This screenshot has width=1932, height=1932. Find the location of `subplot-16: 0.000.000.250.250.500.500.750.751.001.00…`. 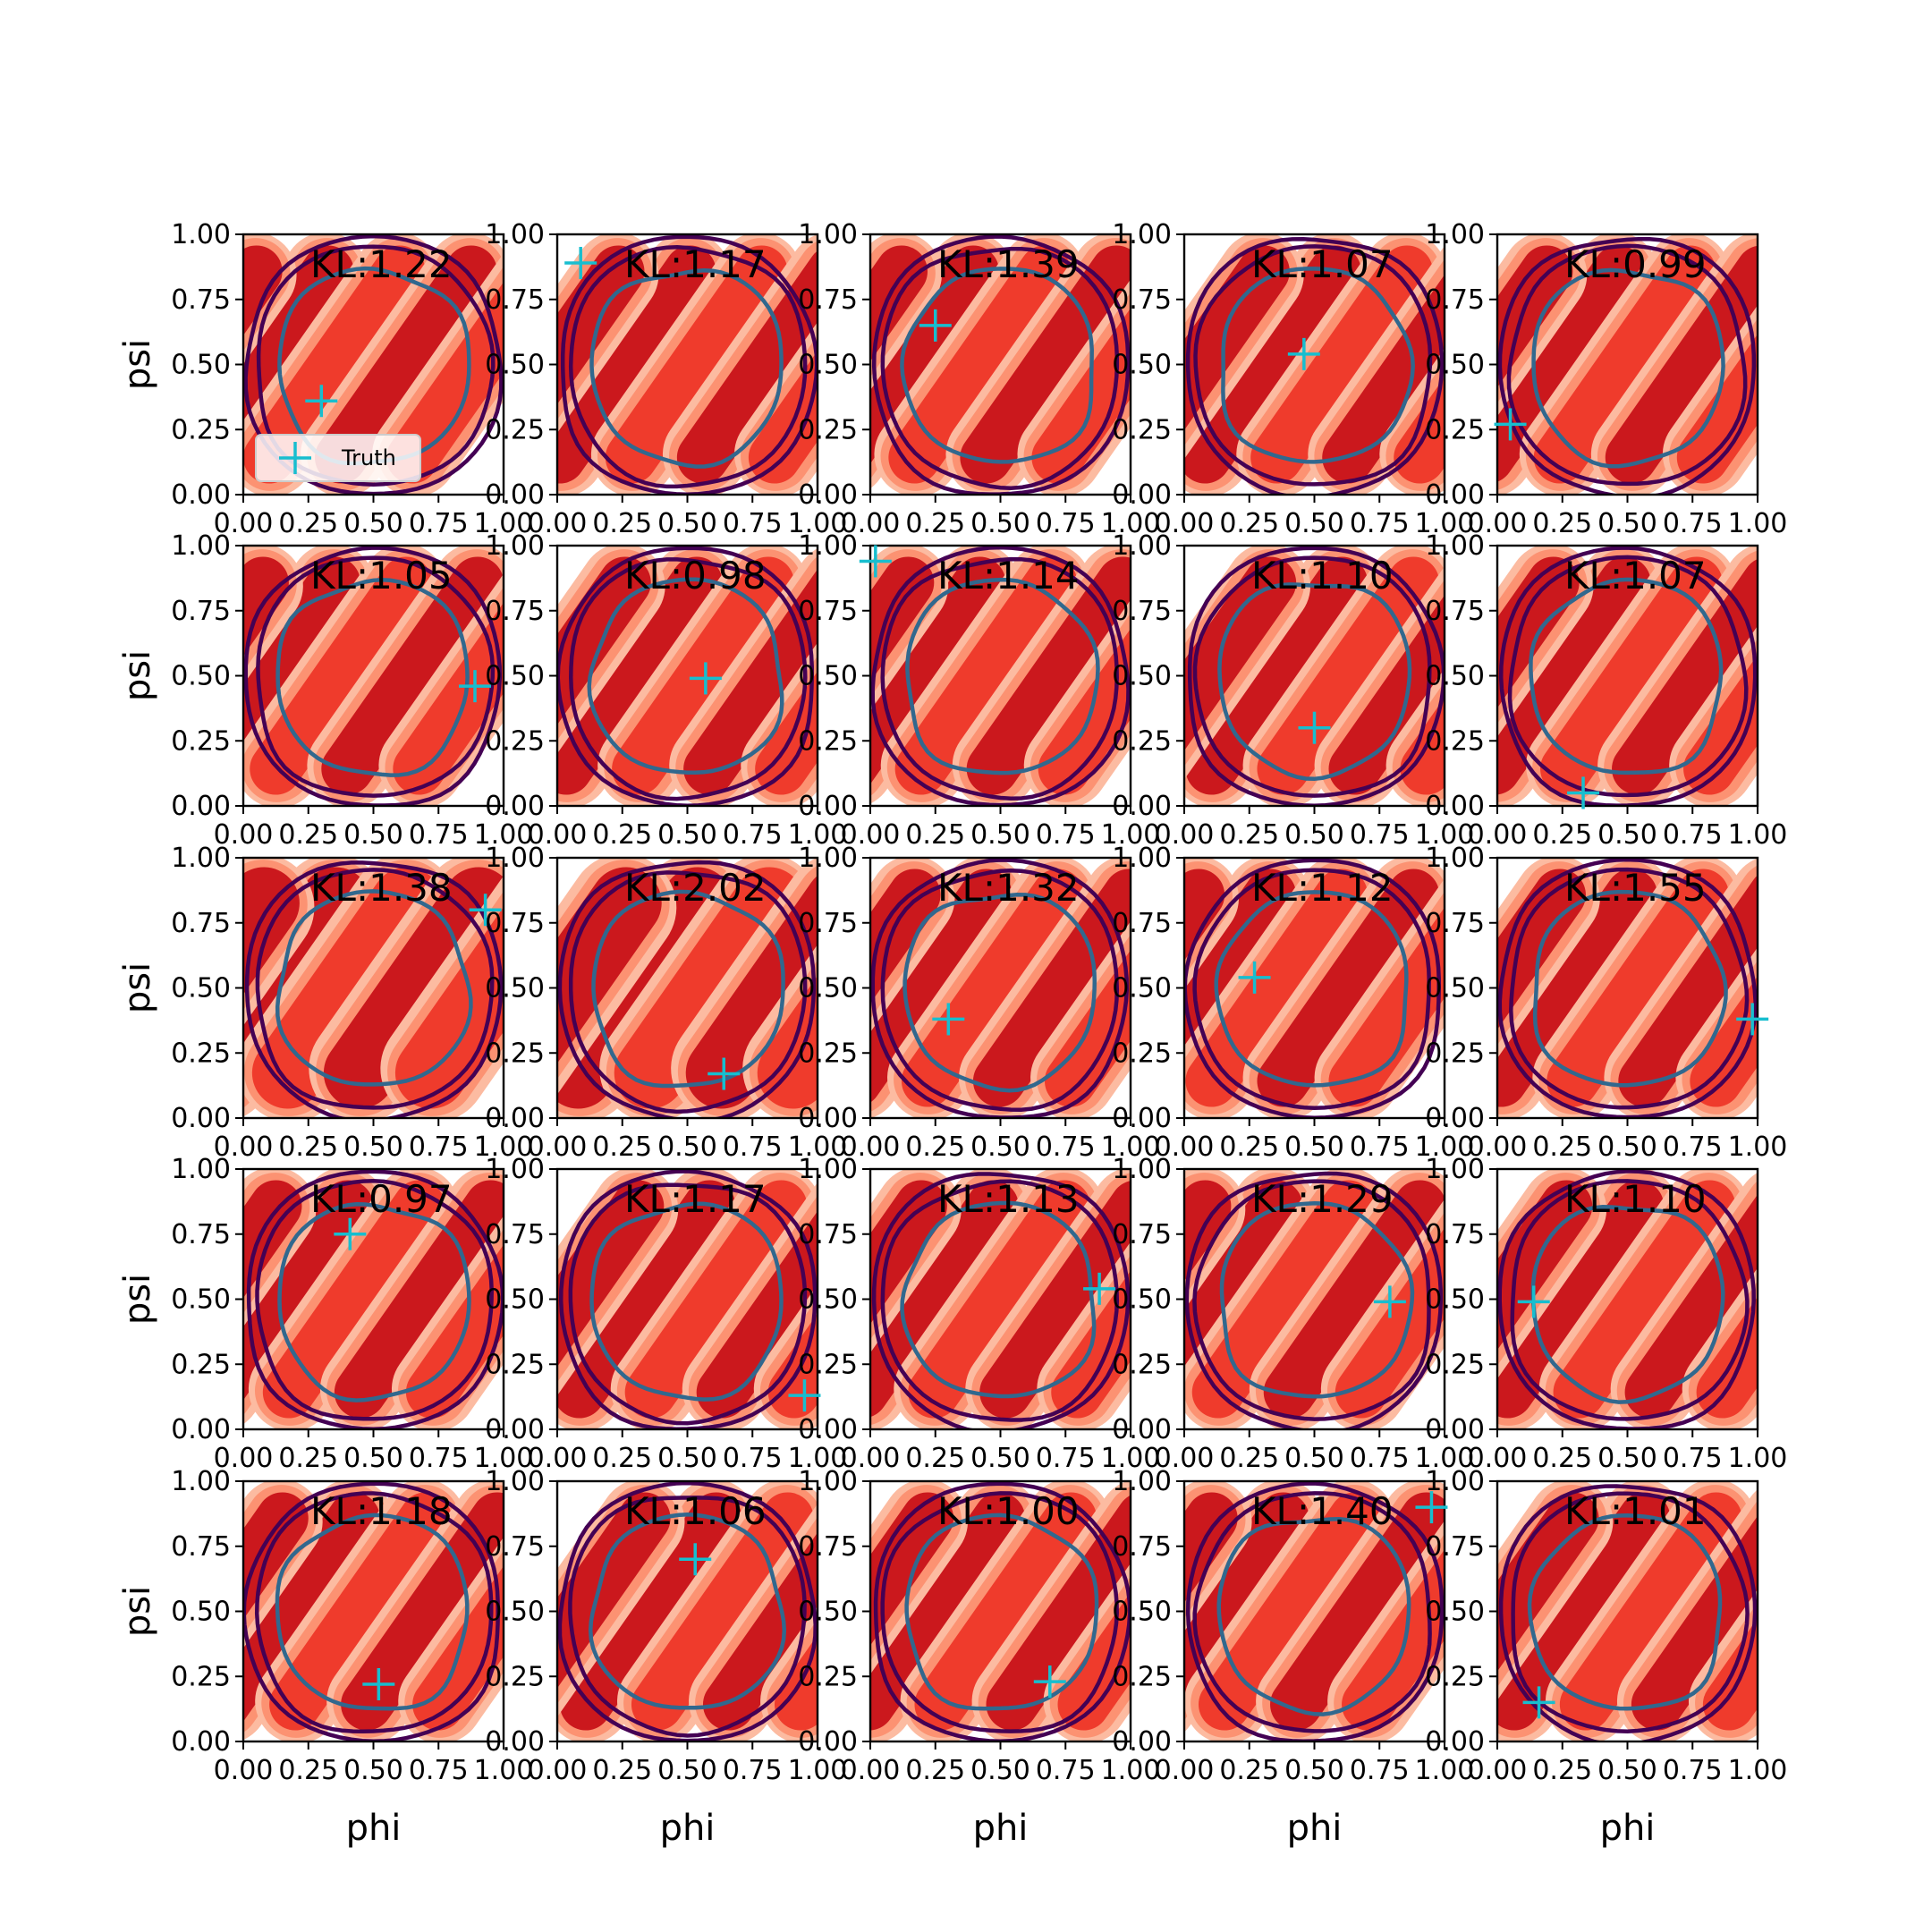

subplot-16: 0.000.000.250.250.500.500.750.751.001.00… is located at coordinates (325, 1314).